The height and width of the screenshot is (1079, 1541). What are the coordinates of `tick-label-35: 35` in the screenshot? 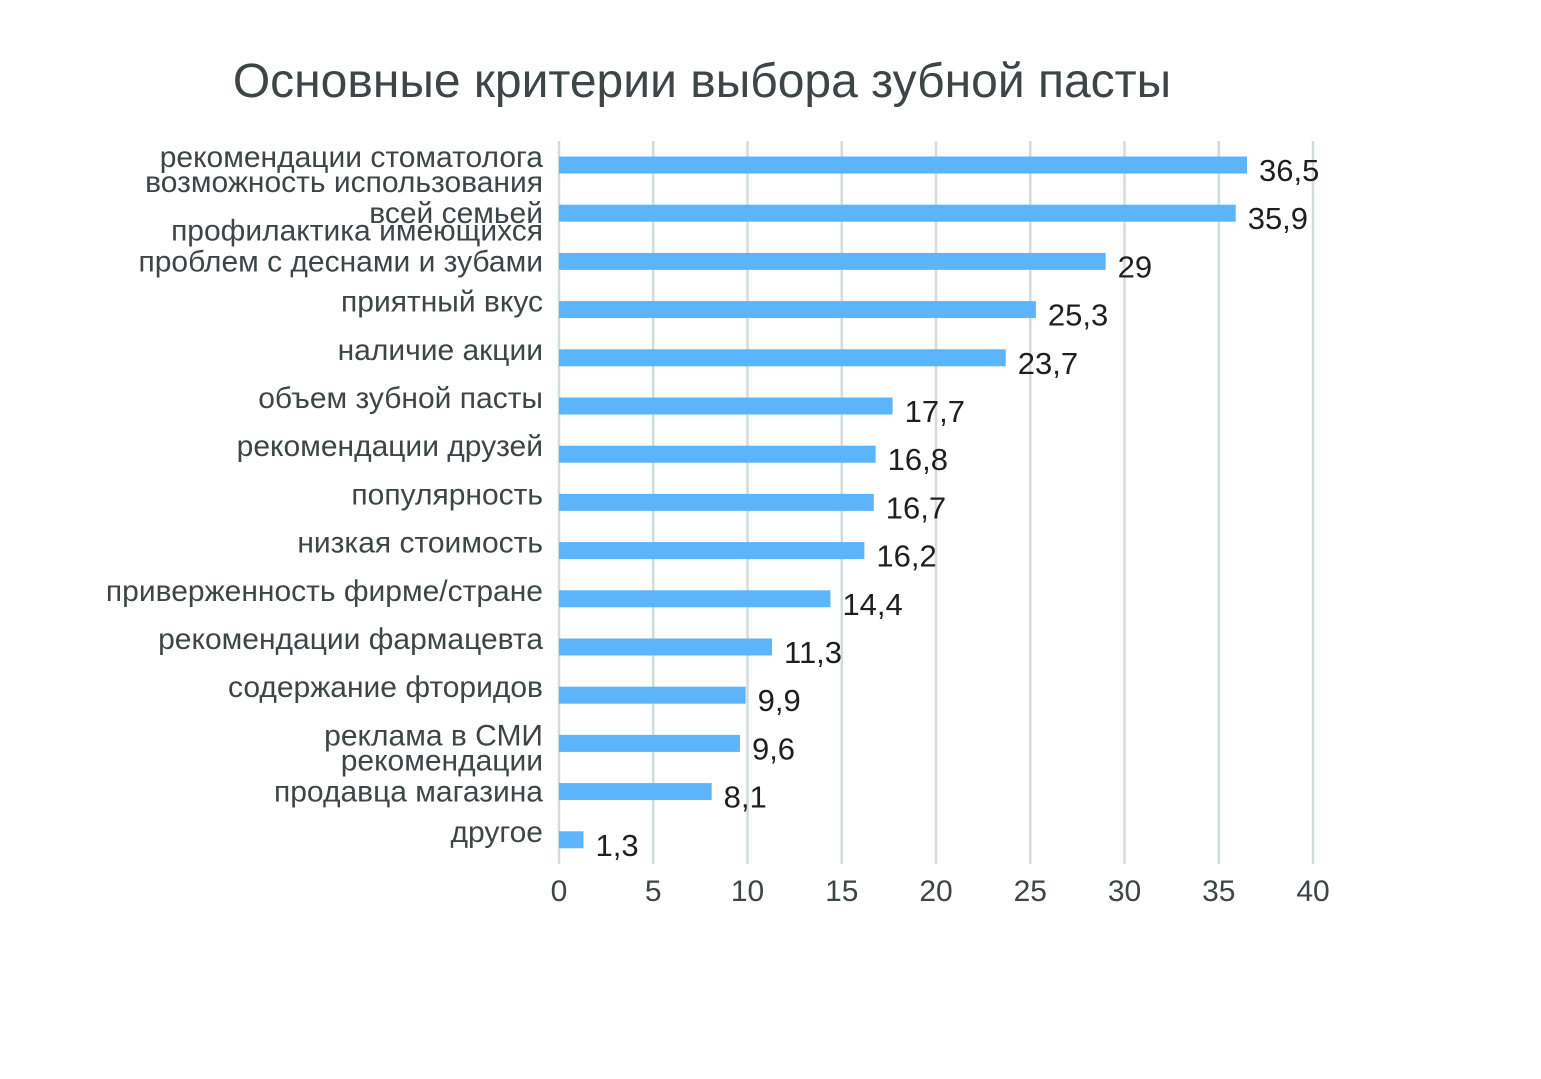 It's located at (1218, 891).